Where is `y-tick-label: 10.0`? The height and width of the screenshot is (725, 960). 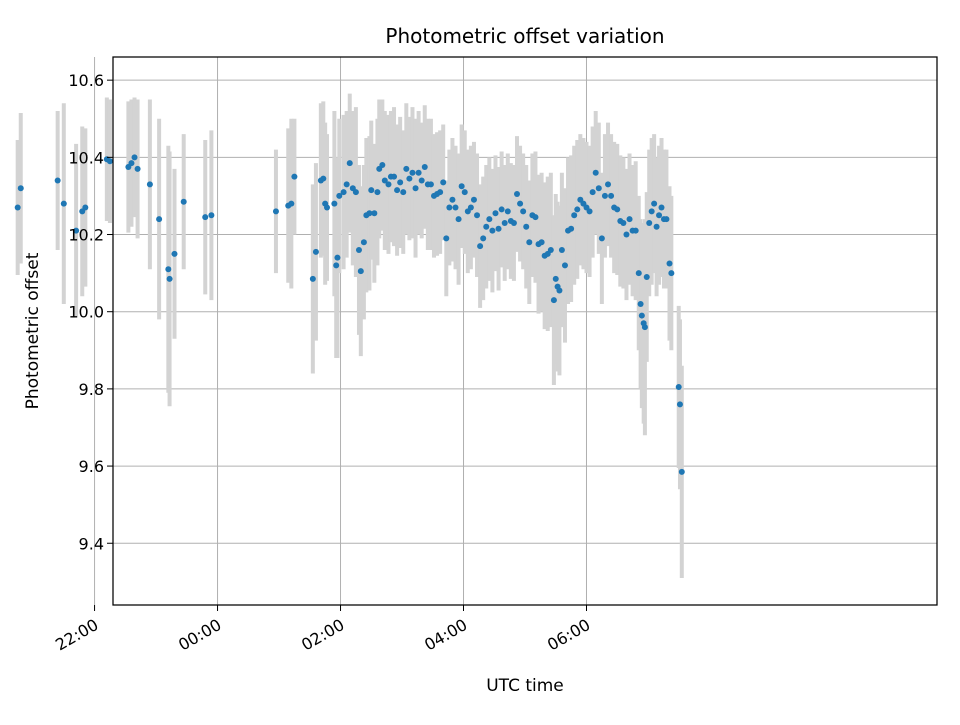
y-tick-label: 10.0 is located at coordinates (86, 312).